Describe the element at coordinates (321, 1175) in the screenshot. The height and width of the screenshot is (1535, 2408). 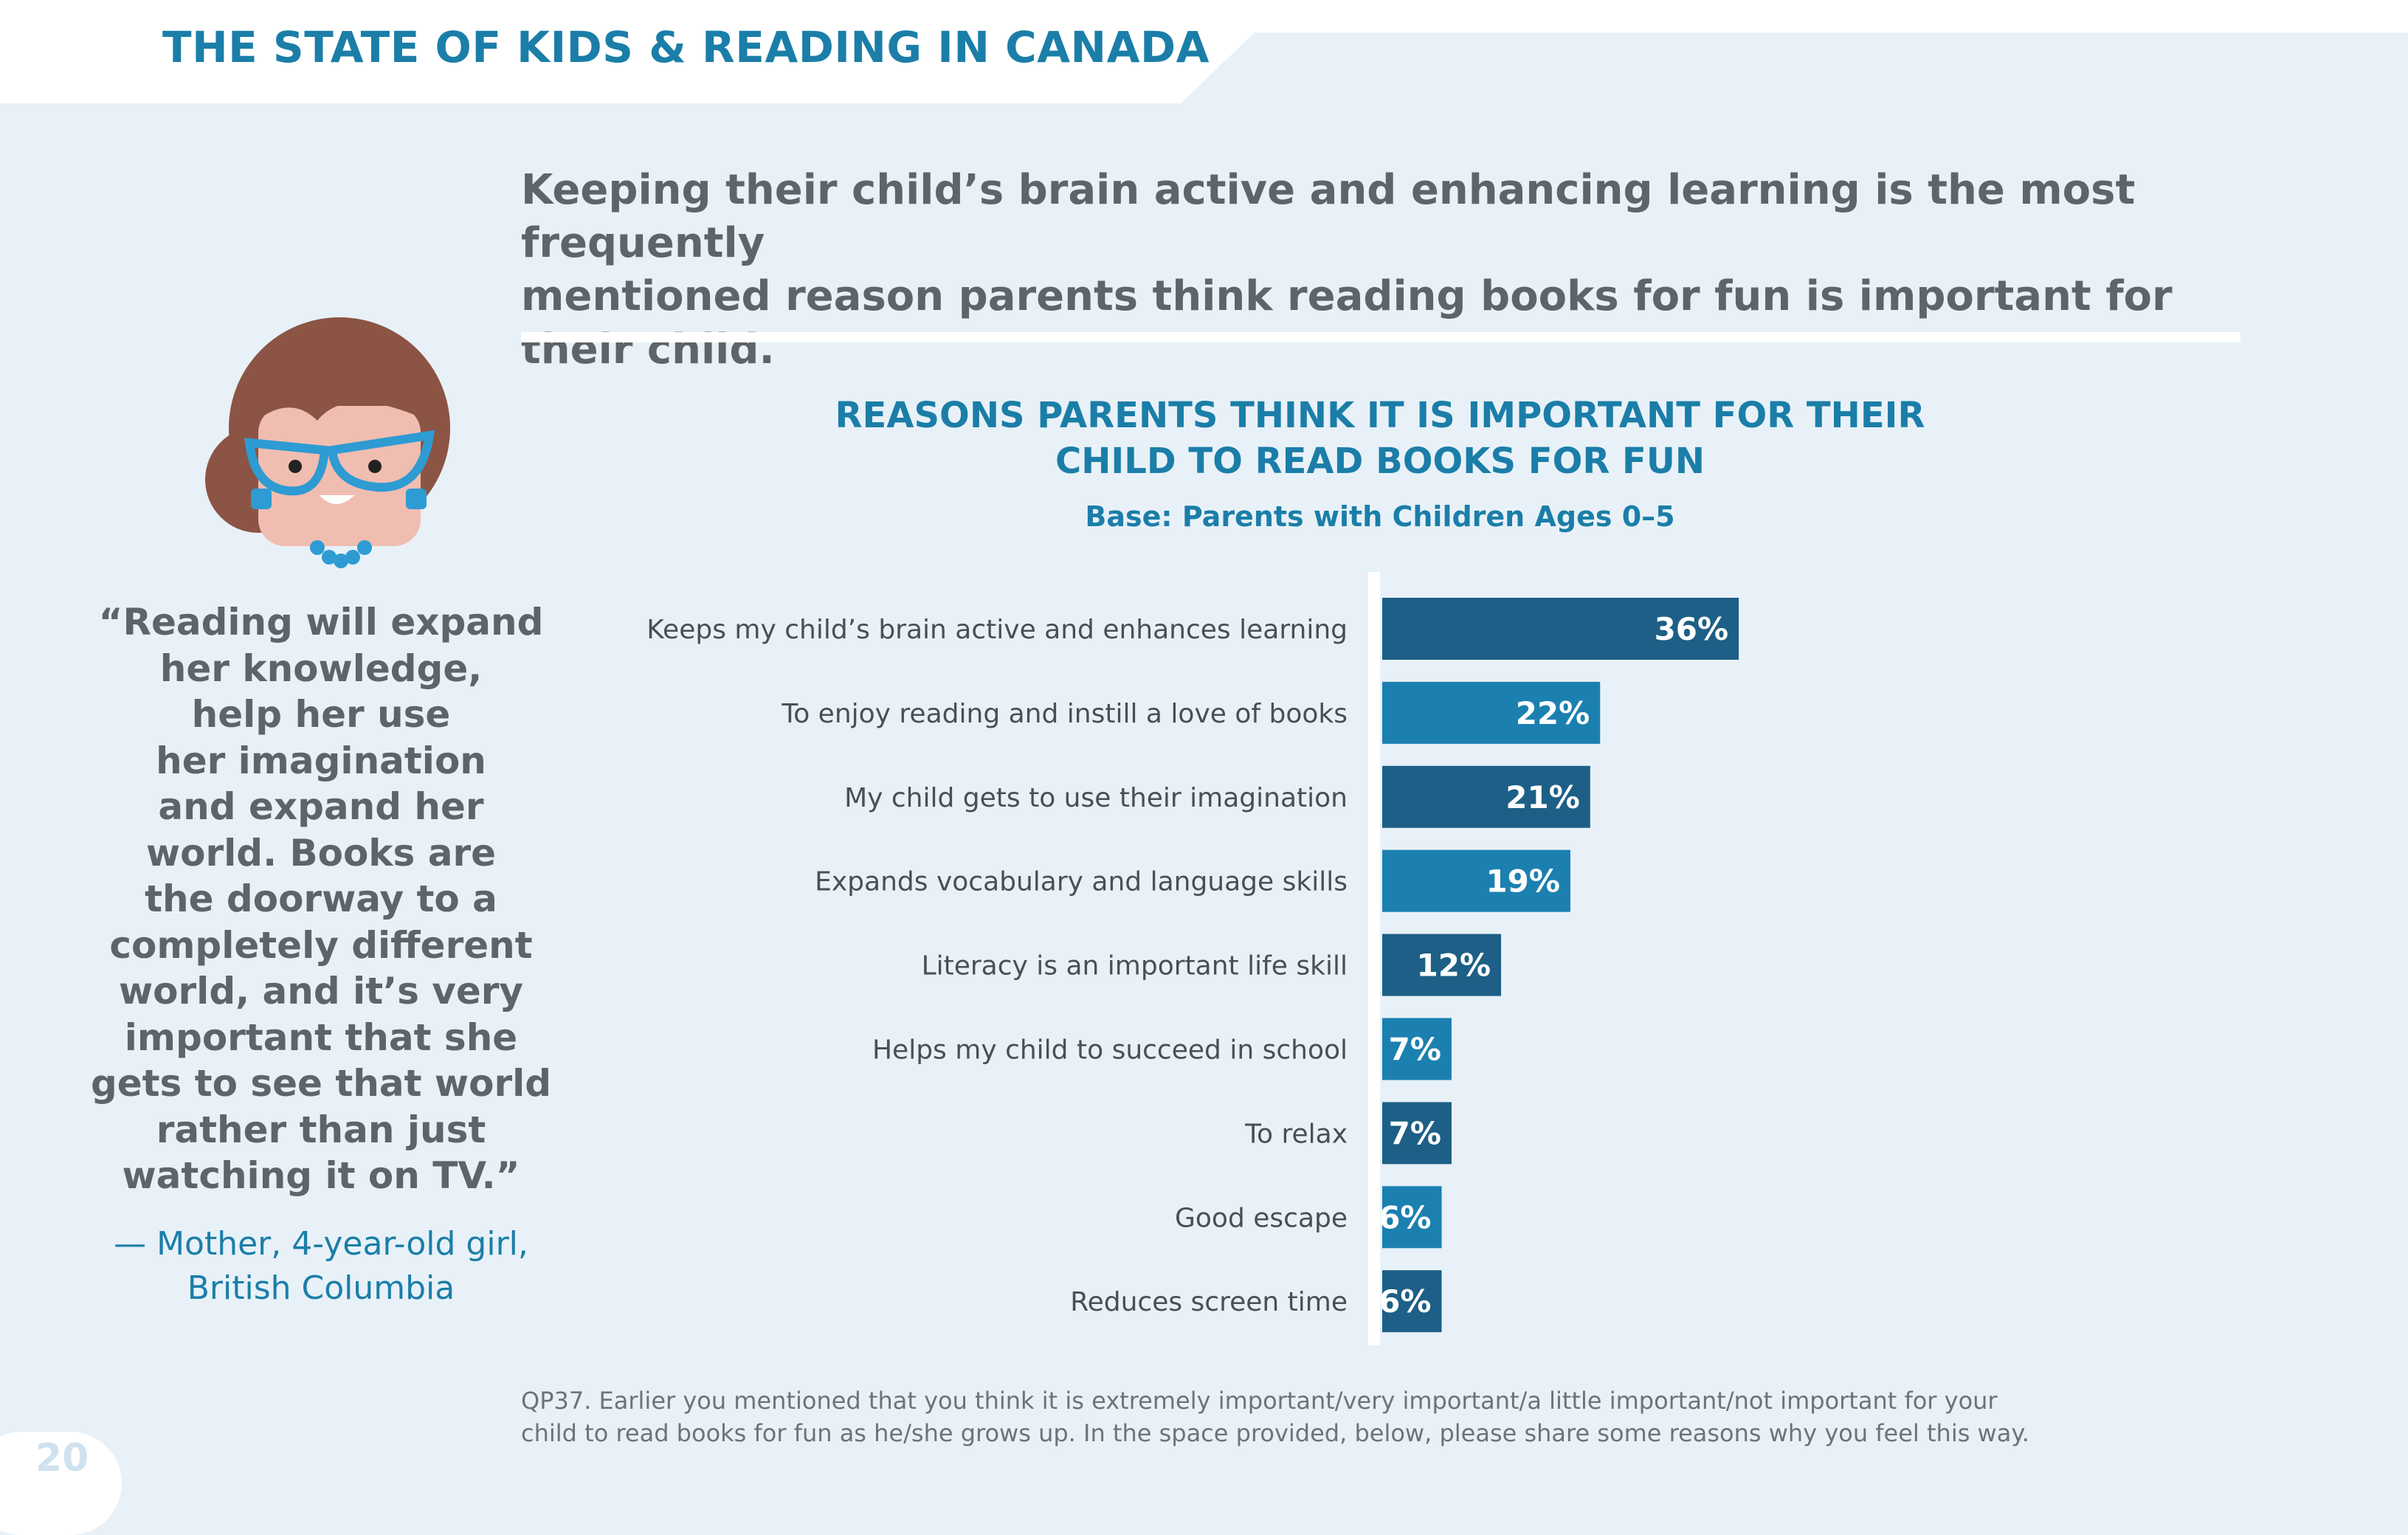
I see `quote-line: watching it on TV.”` at that location.